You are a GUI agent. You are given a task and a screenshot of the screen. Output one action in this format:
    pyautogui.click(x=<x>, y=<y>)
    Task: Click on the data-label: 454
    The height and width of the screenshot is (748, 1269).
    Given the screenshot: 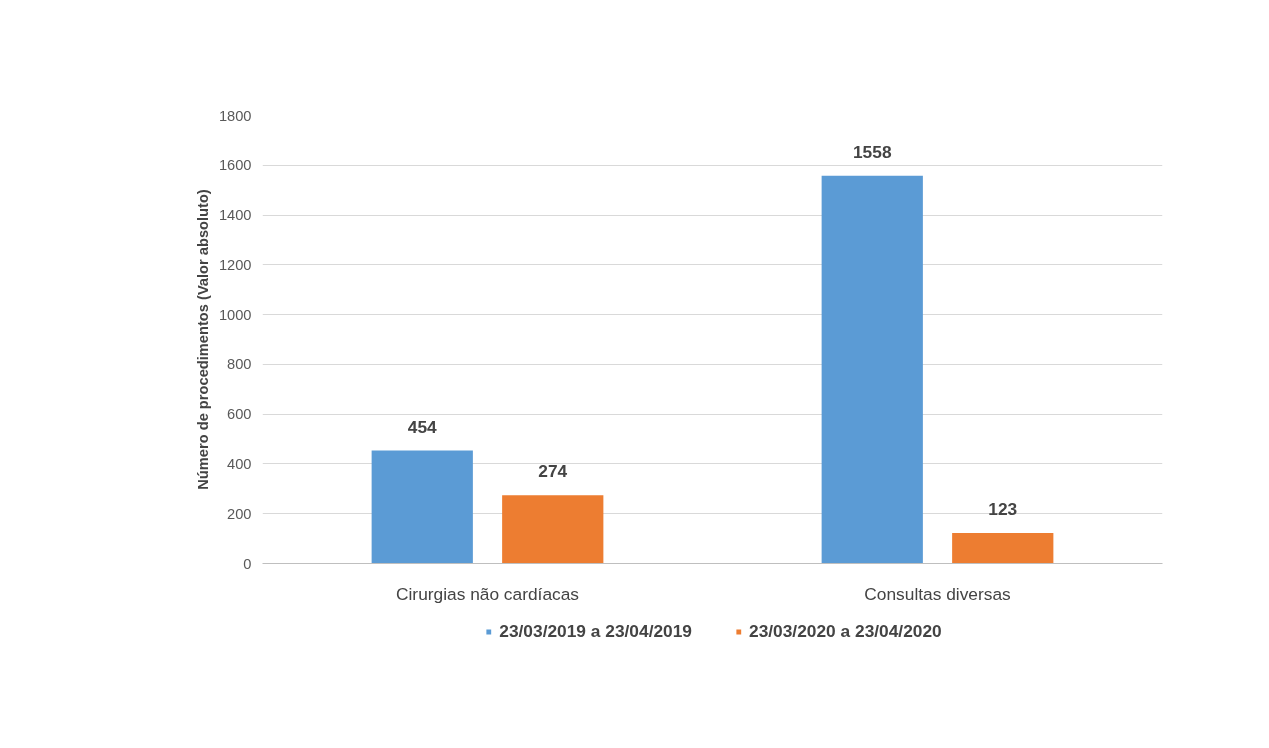 What is the action you would take?
    pyautogui.click(x=422, y=426)
    